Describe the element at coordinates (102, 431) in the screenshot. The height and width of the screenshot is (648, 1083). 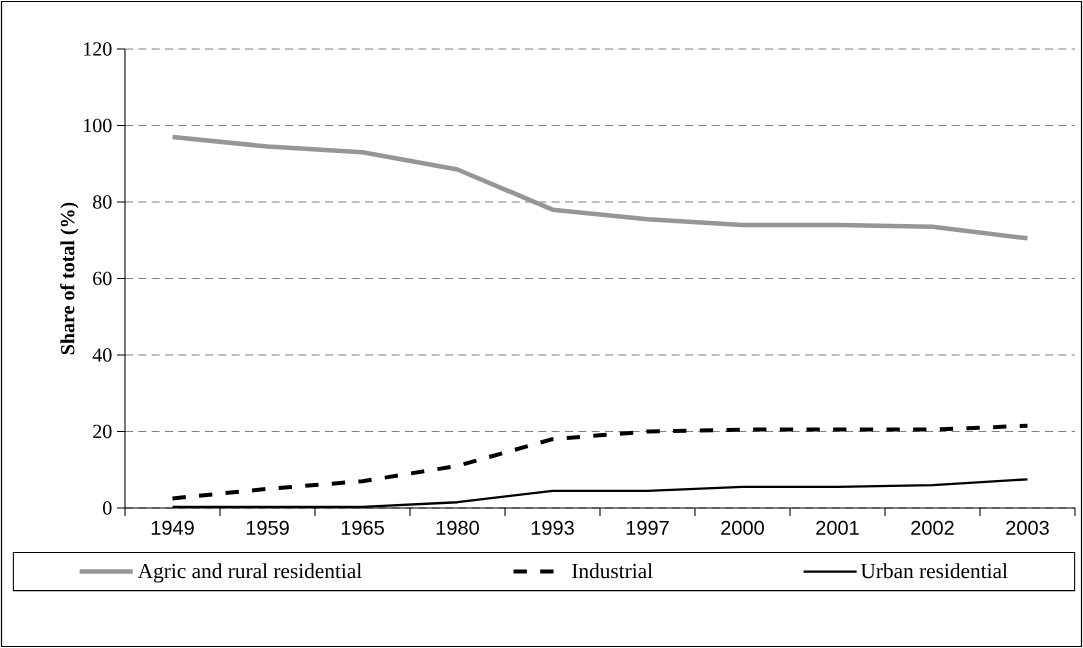
I see `y-tick-label: 20` at that location.